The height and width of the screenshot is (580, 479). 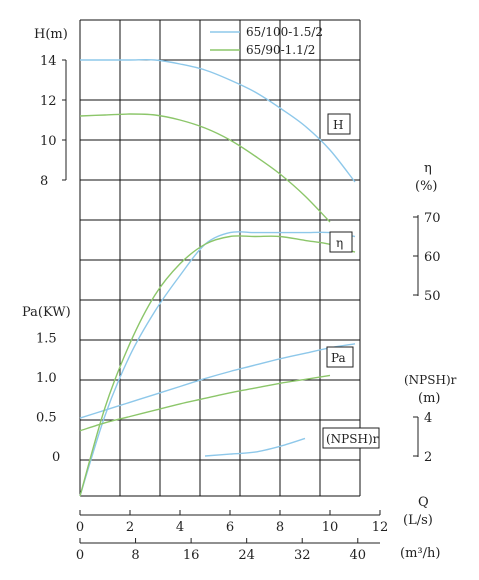 I want to click on ls-tick-label: 6, so click(x=230, y=527).